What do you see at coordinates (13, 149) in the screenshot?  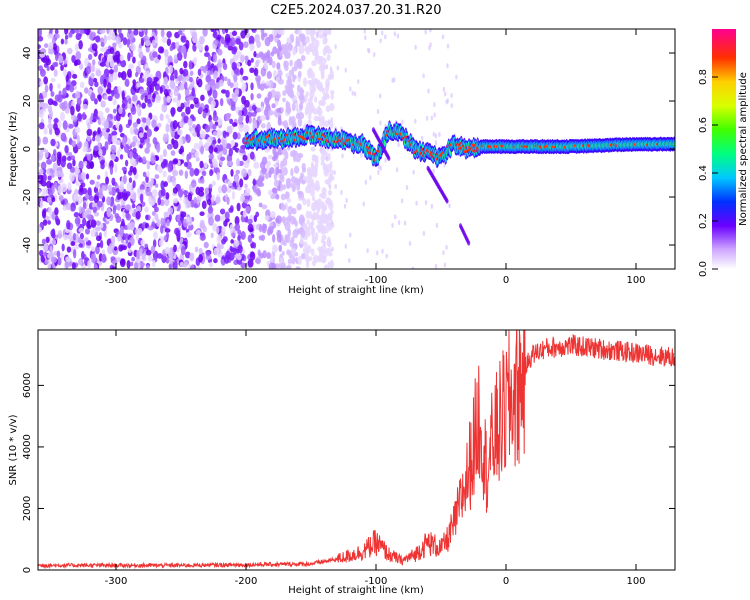 I see `spectrogram-y-label: Frequency (Hz)` at bounding box center [13, 149].